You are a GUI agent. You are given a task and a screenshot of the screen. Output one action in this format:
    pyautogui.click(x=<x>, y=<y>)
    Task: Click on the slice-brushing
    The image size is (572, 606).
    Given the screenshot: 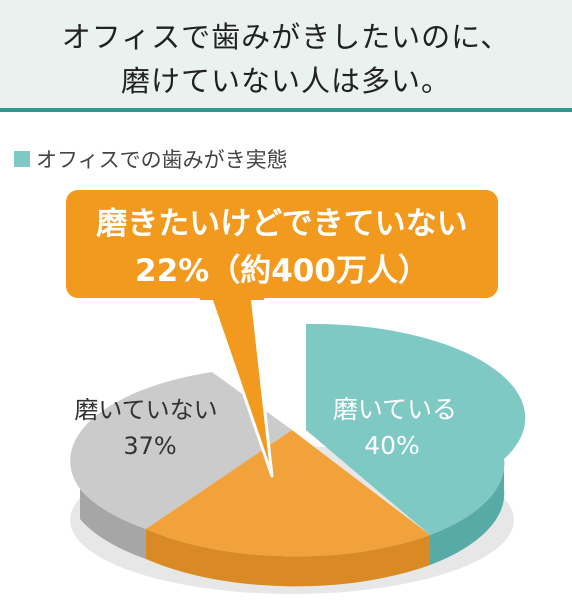 What is the action you would take?
    pyautogui.click(x=416, y=429)
    